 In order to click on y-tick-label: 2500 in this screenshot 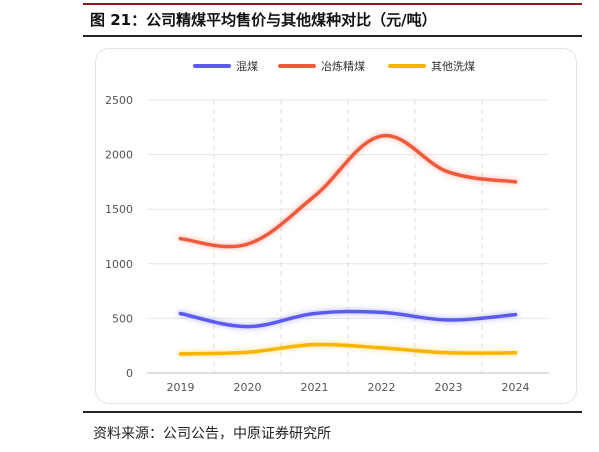, I will do `click(119, 100)`.